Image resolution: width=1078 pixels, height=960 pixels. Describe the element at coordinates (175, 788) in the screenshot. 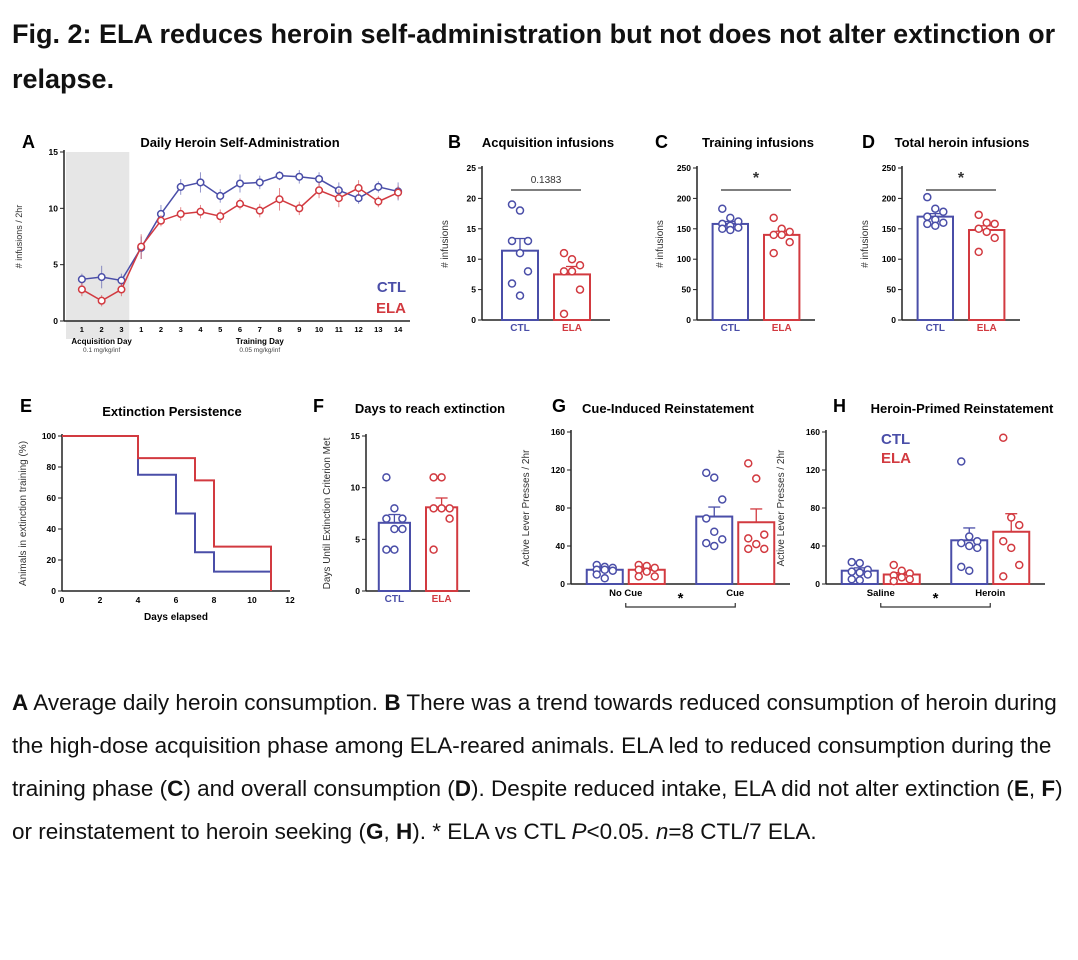

I see `caption-segment: C` at that location.